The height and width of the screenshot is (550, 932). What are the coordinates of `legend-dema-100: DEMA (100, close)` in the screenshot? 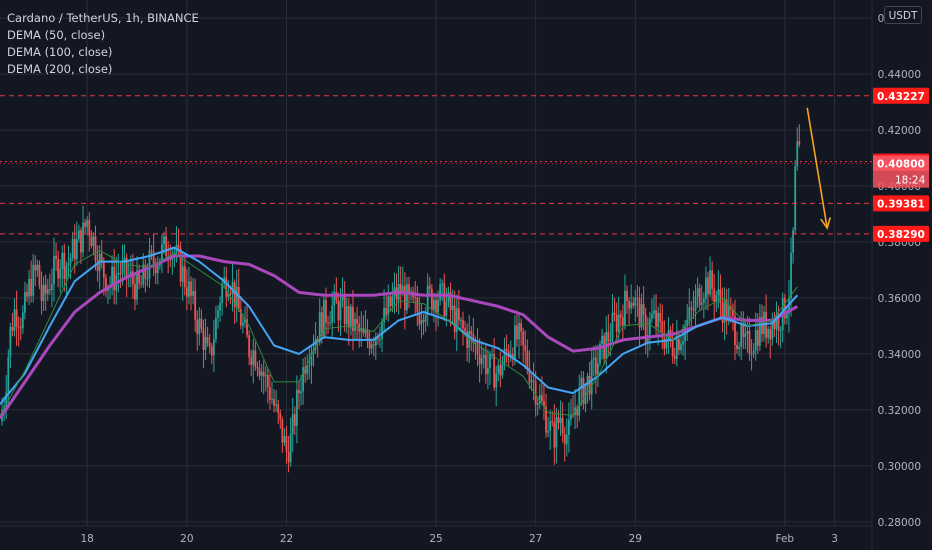 It's located at (60, 52).